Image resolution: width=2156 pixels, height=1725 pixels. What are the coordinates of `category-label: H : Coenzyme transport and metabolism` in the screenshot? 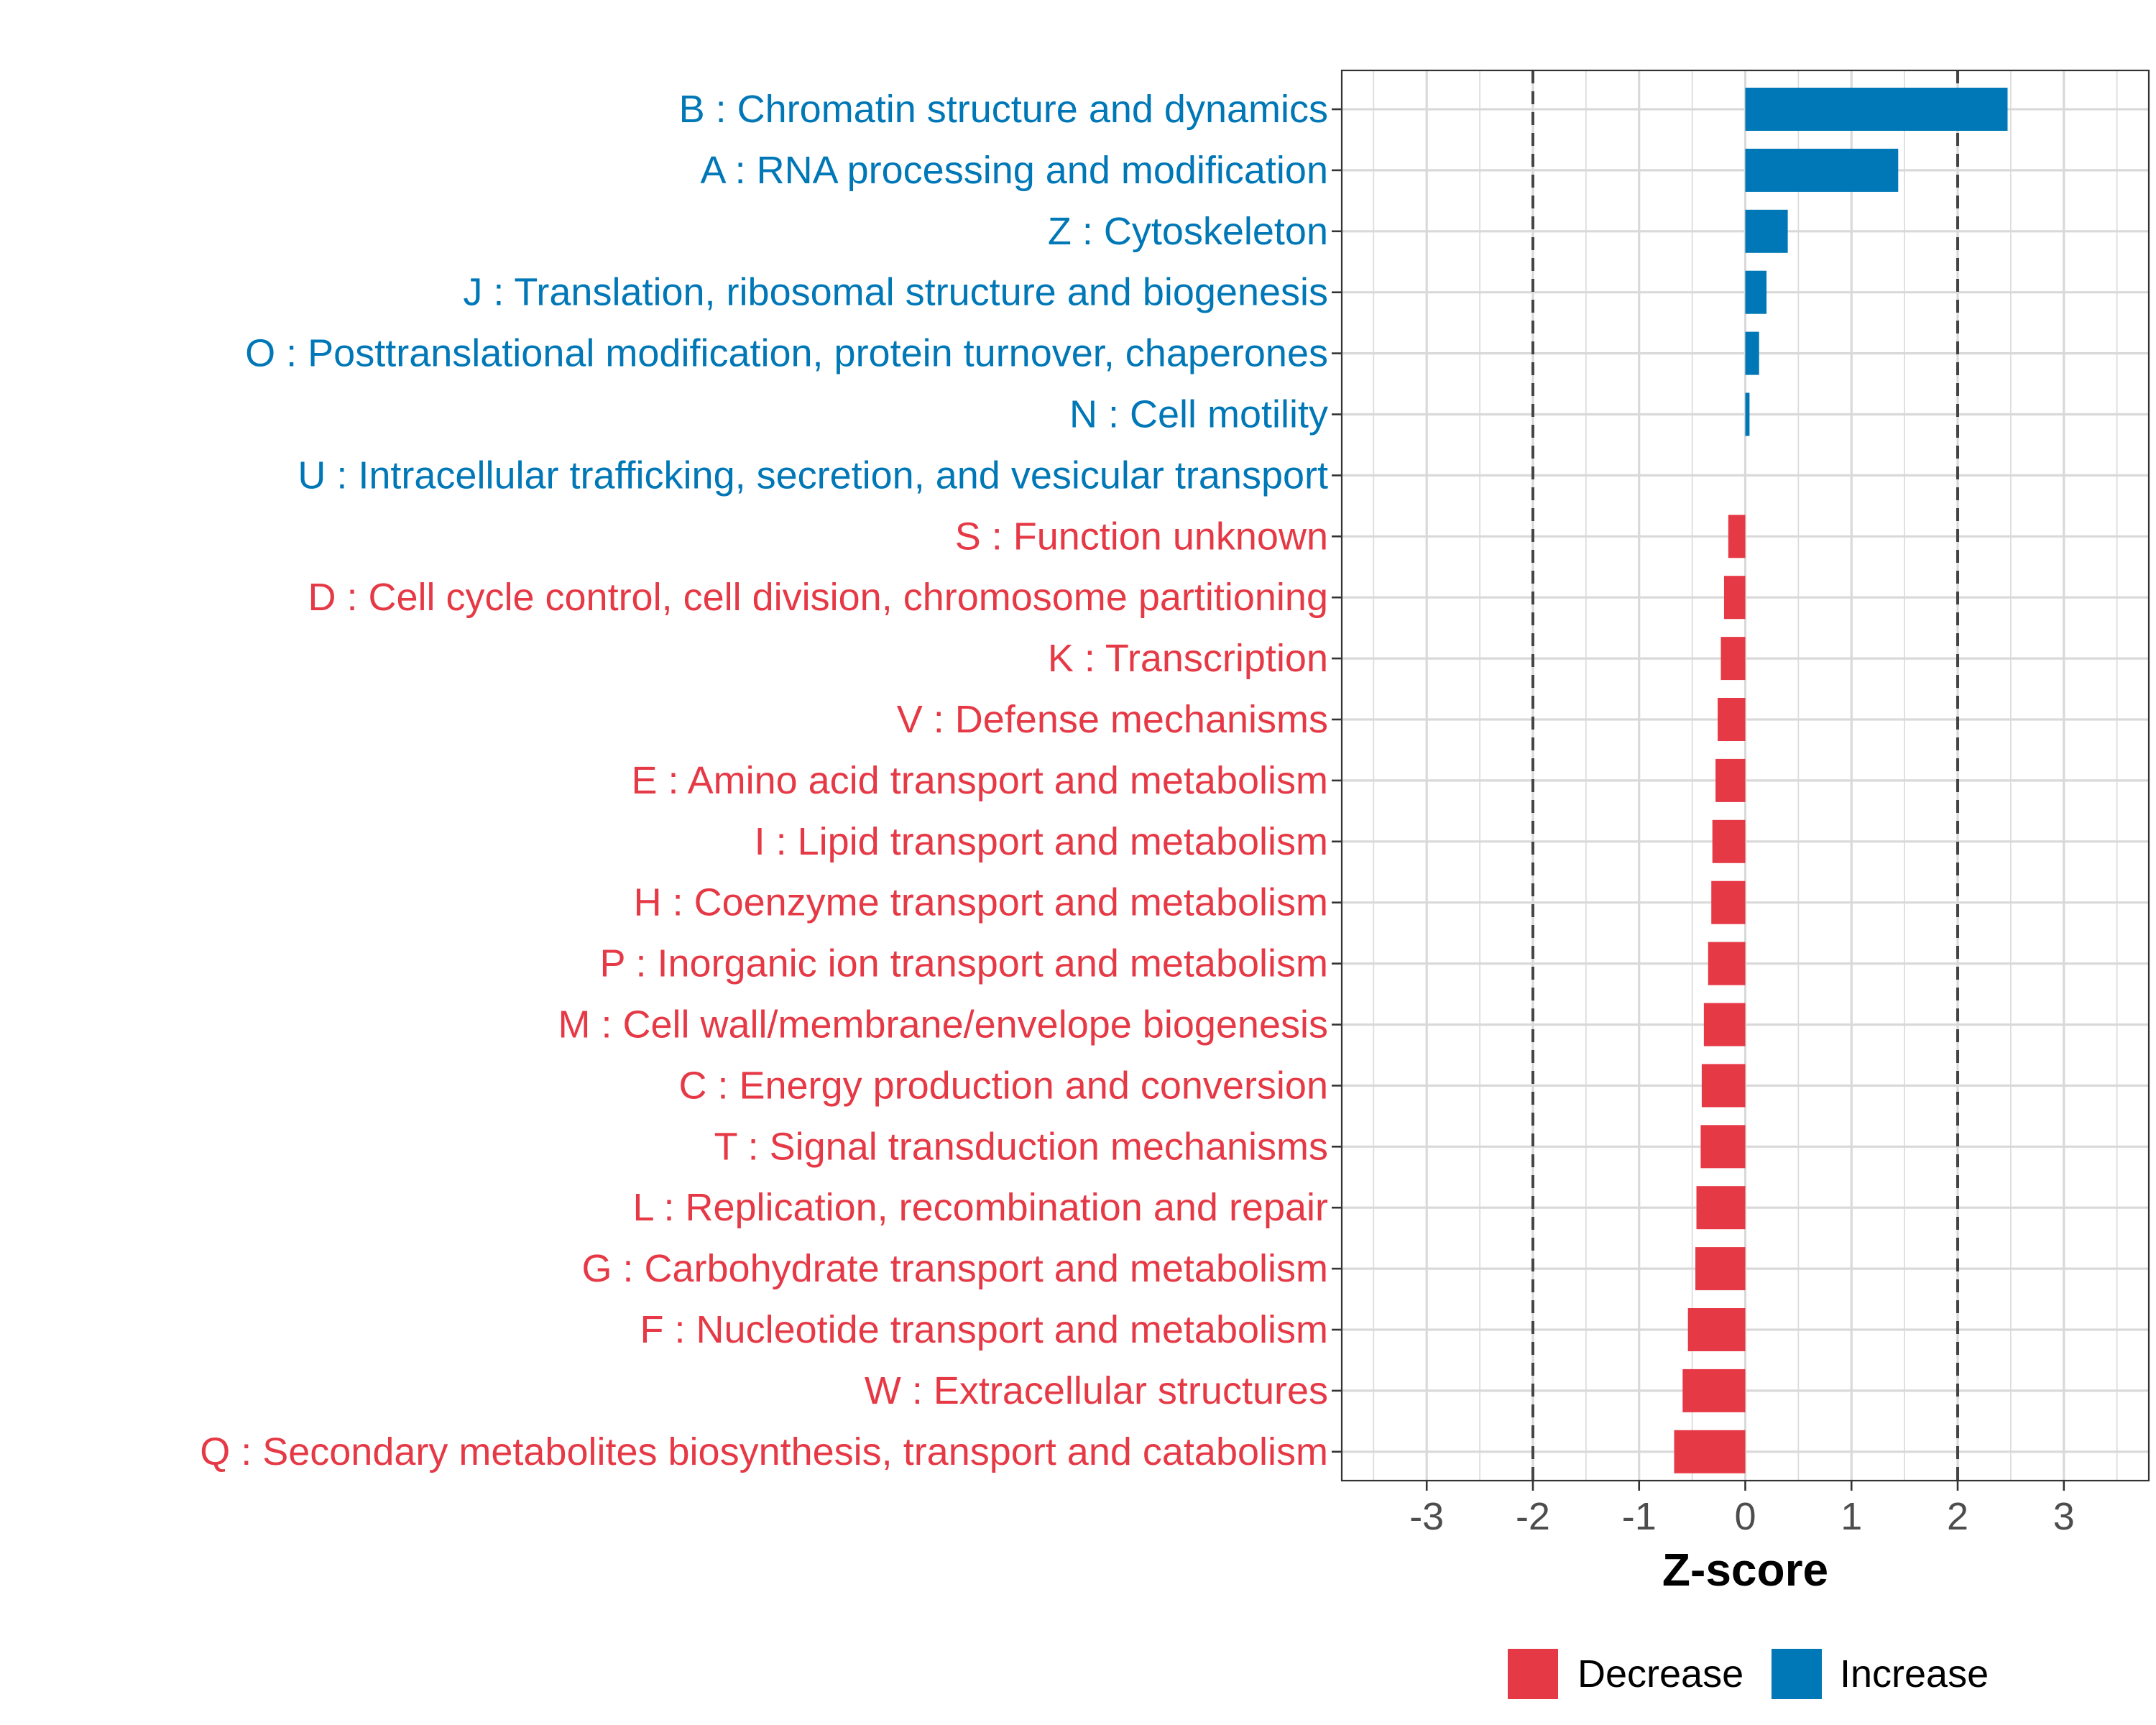 It's located at (981, 902).